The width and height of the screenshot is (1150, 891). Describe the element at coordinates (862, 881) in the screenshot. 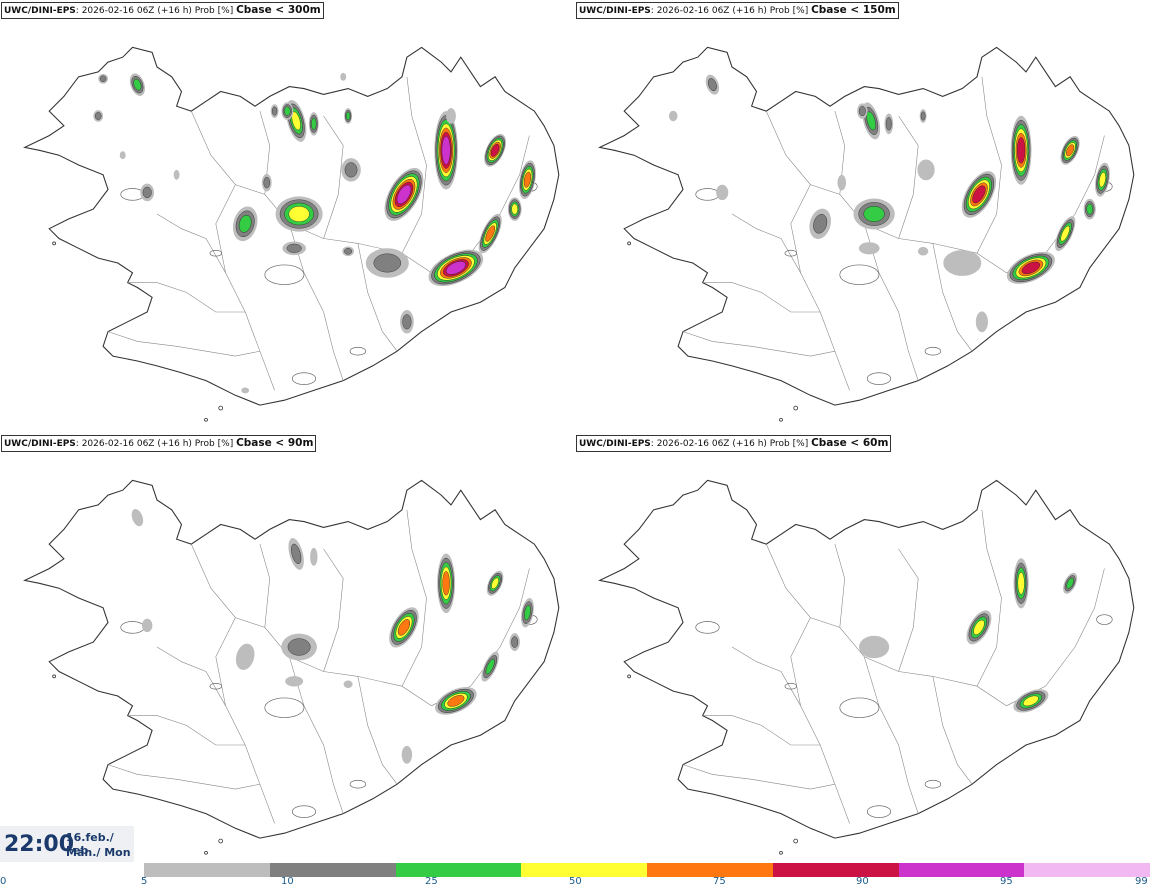

I see `colorbar-tick-label: 90` at that location.